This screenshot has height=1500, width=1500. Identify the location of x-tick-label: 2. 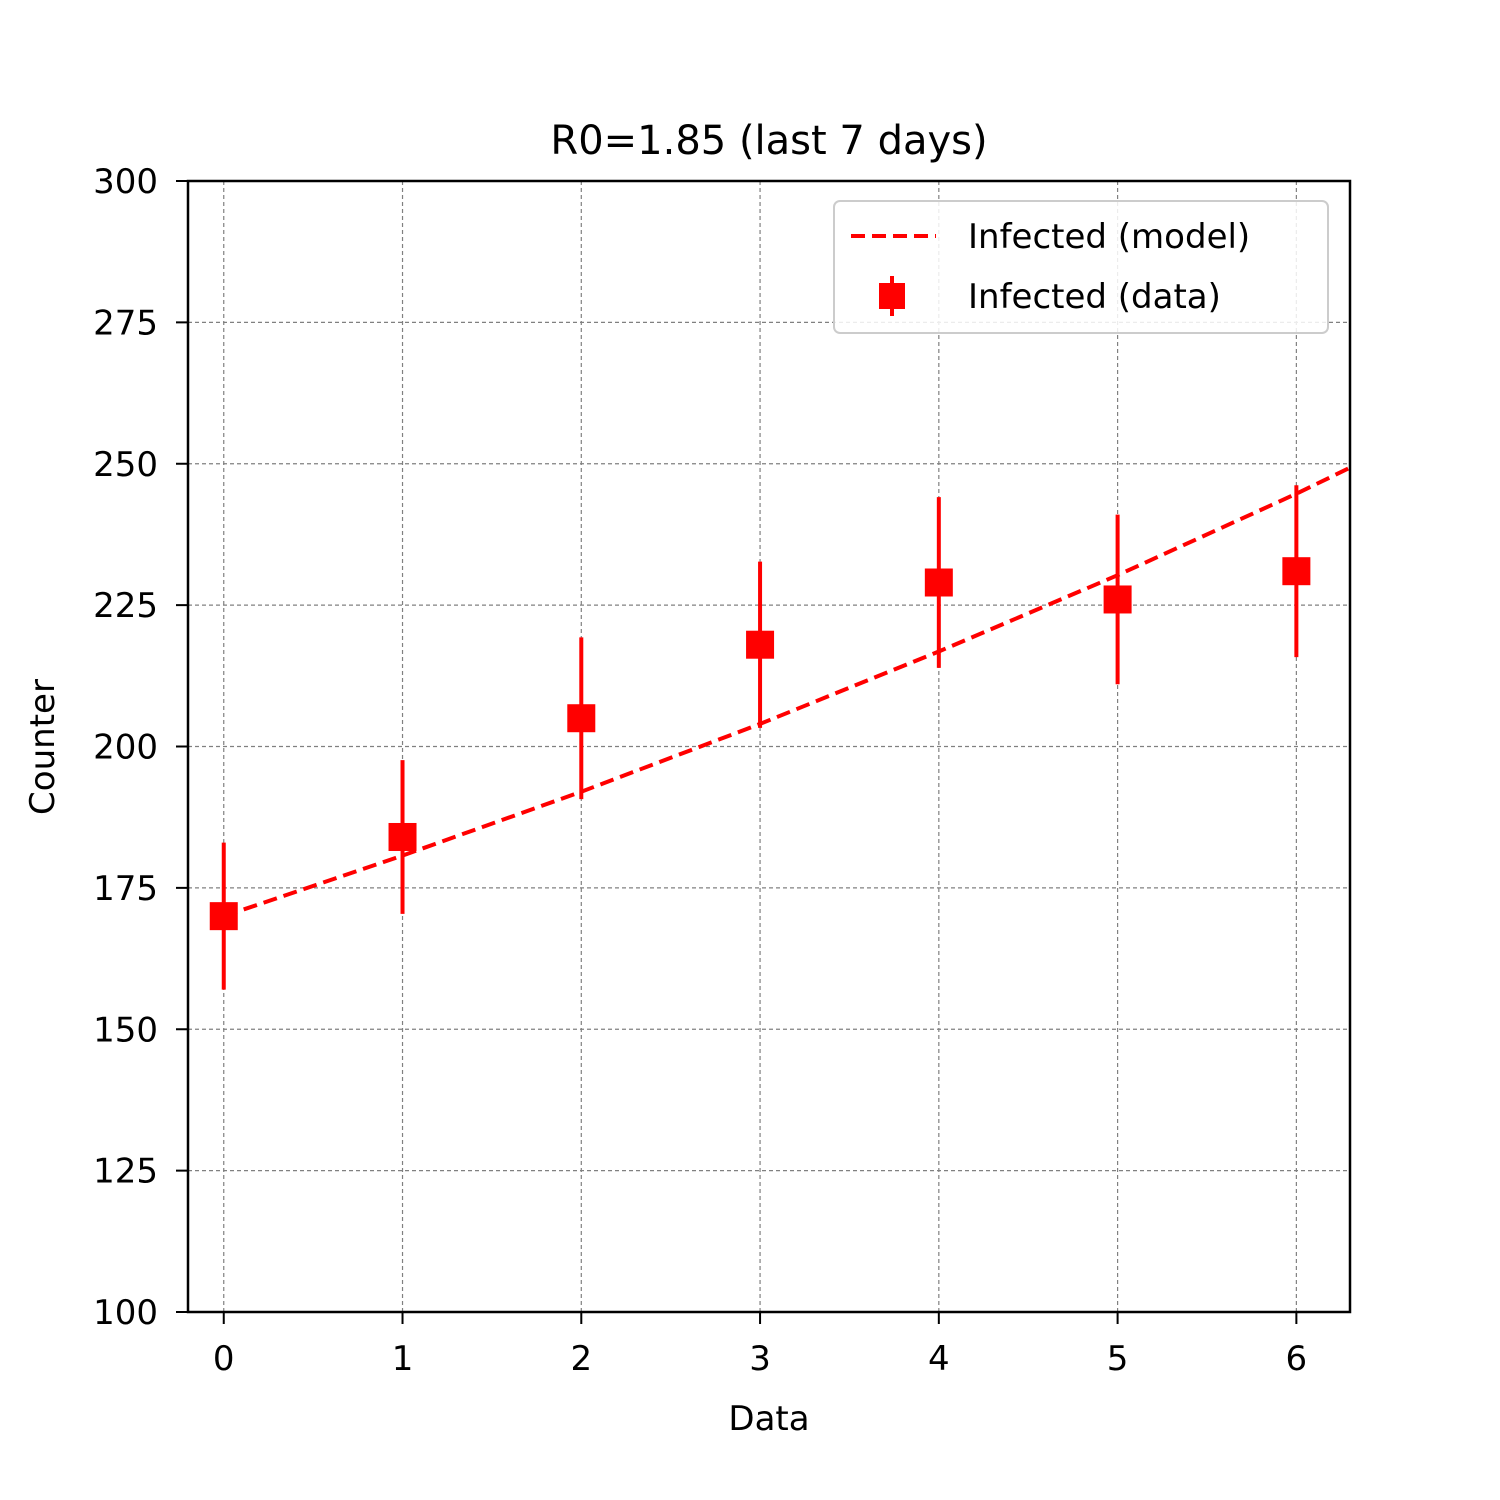
(581, 1359).